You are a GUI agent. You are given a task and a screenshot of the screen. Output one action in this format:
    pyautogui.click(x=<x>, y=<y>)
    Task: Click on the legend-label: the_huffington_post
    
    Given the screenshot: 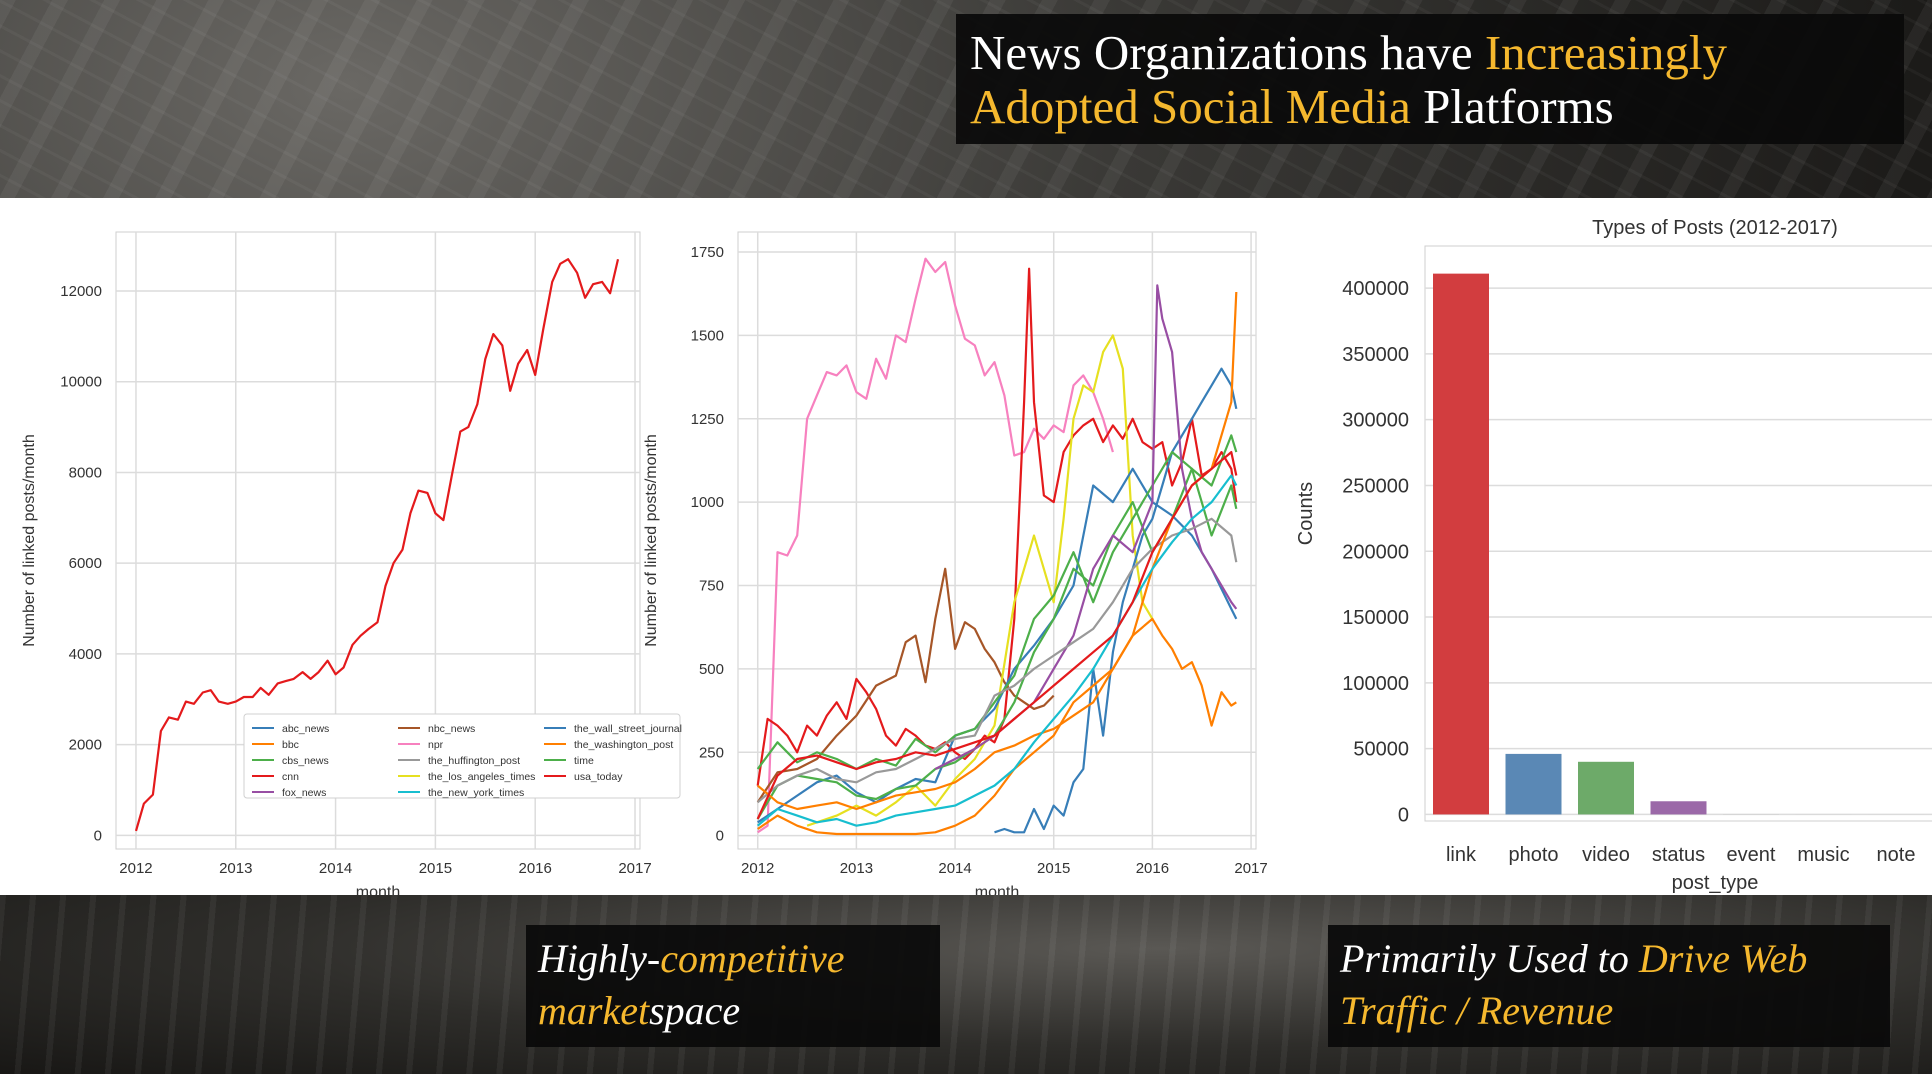 What is the action you would take?
    pyautogui.click(x=474, y=761)
    